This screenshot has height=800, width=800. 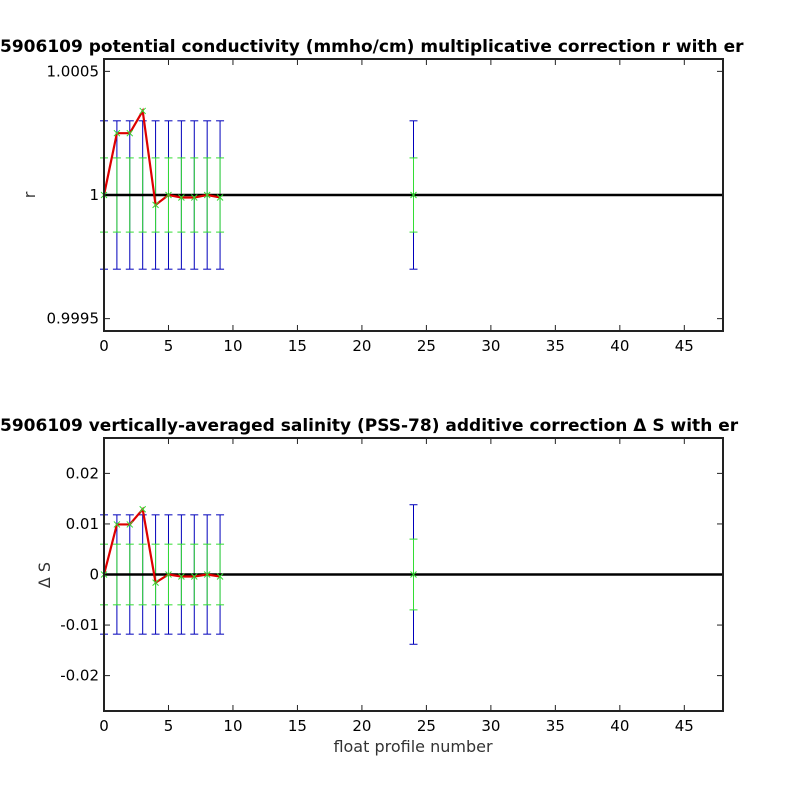 I want to click on y-tick-label: -0.02, so click(x=79, y=676).